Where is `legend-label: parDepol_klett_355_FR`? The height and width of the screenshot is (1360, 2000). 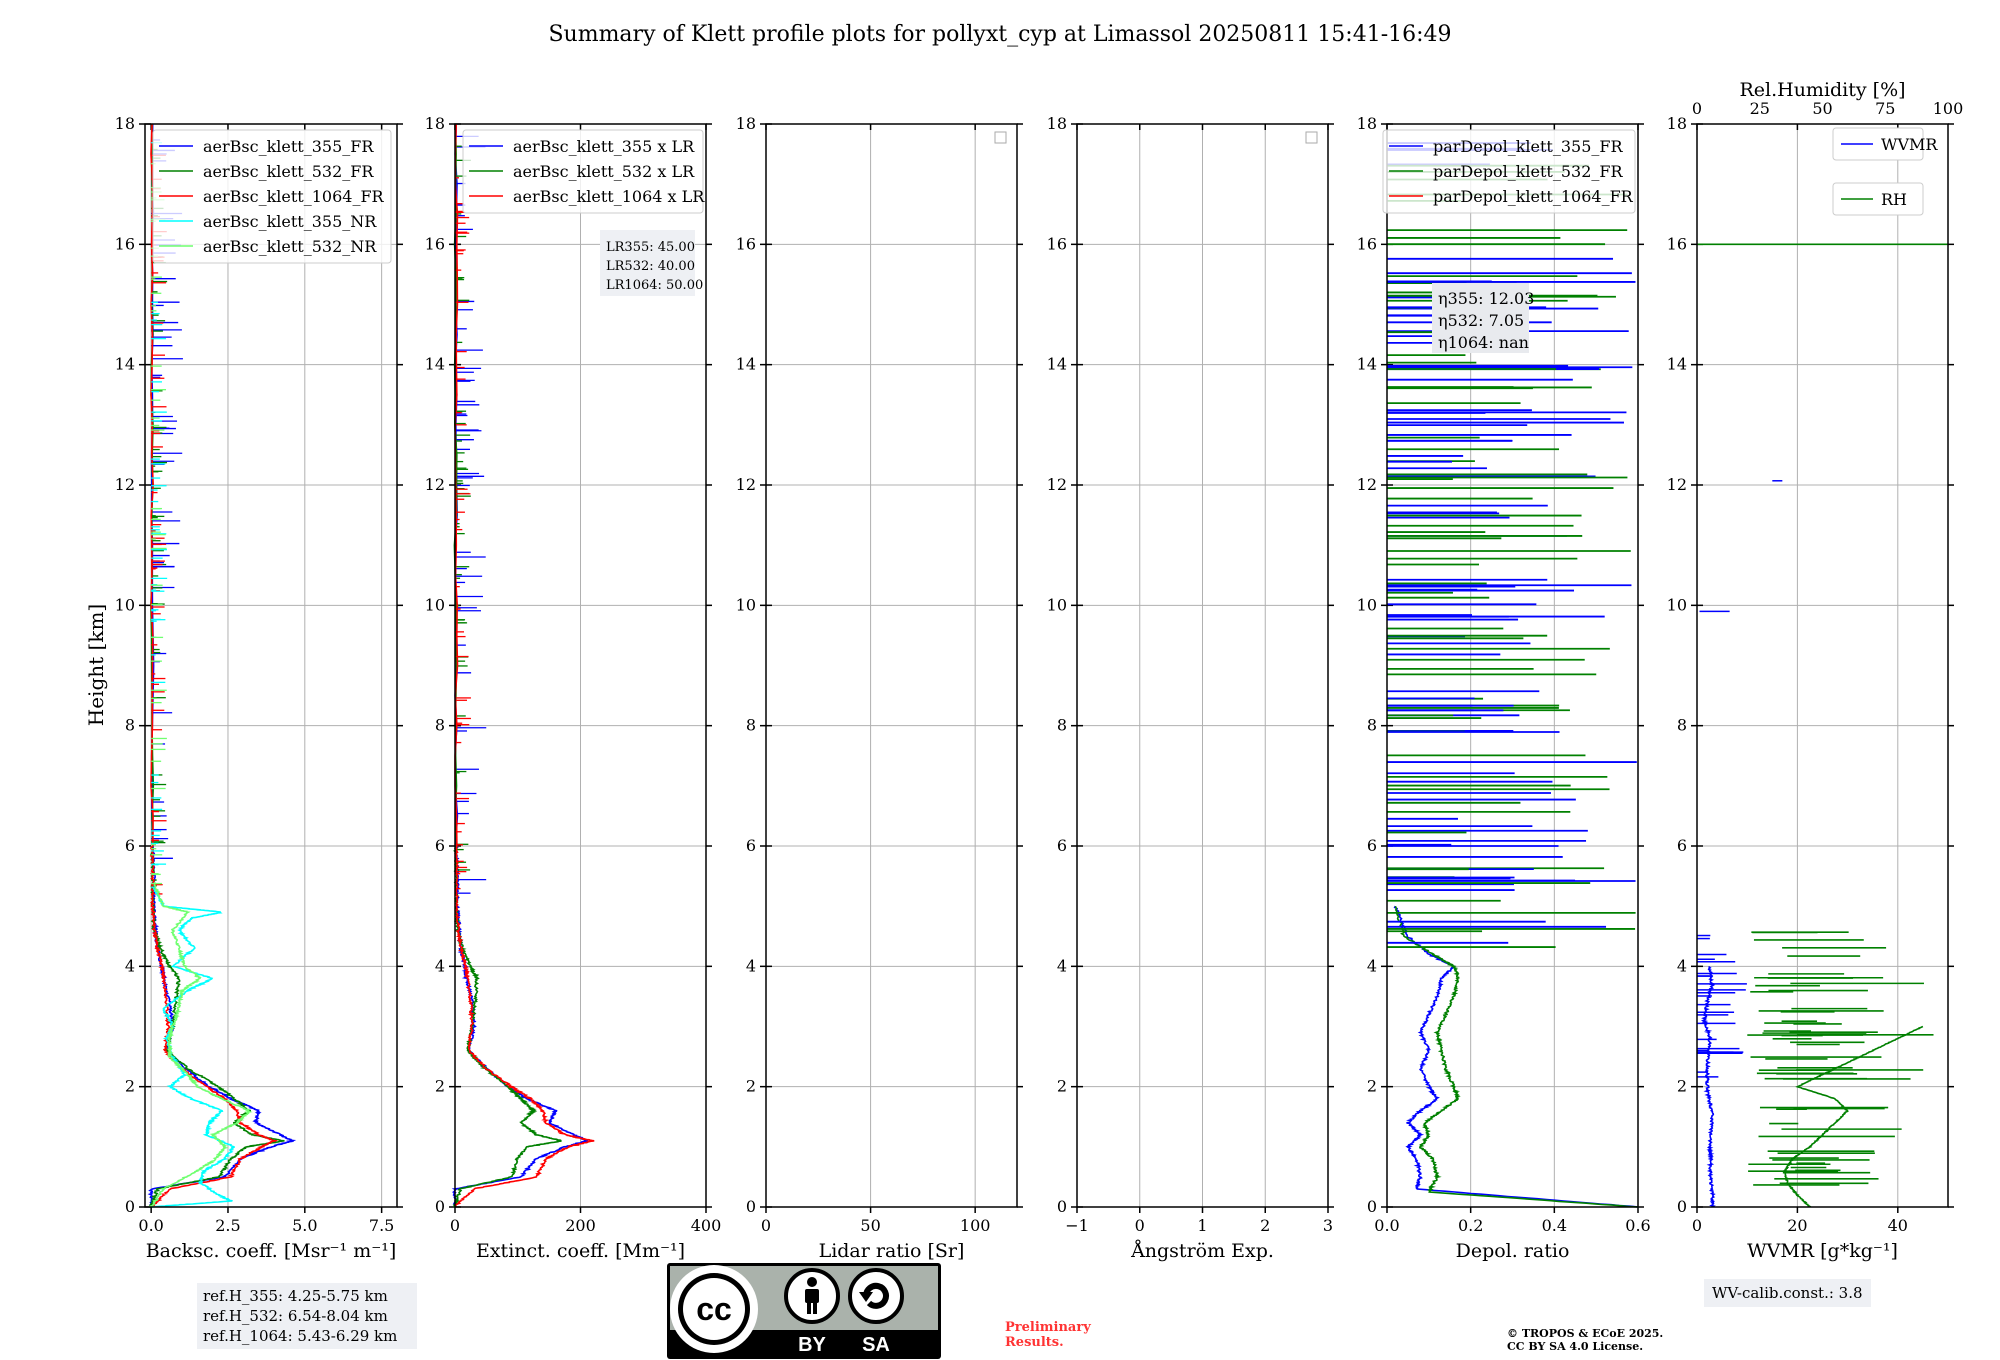
legend-label: parDepol_klett_355_FR is located at coordinates (1528, 146).